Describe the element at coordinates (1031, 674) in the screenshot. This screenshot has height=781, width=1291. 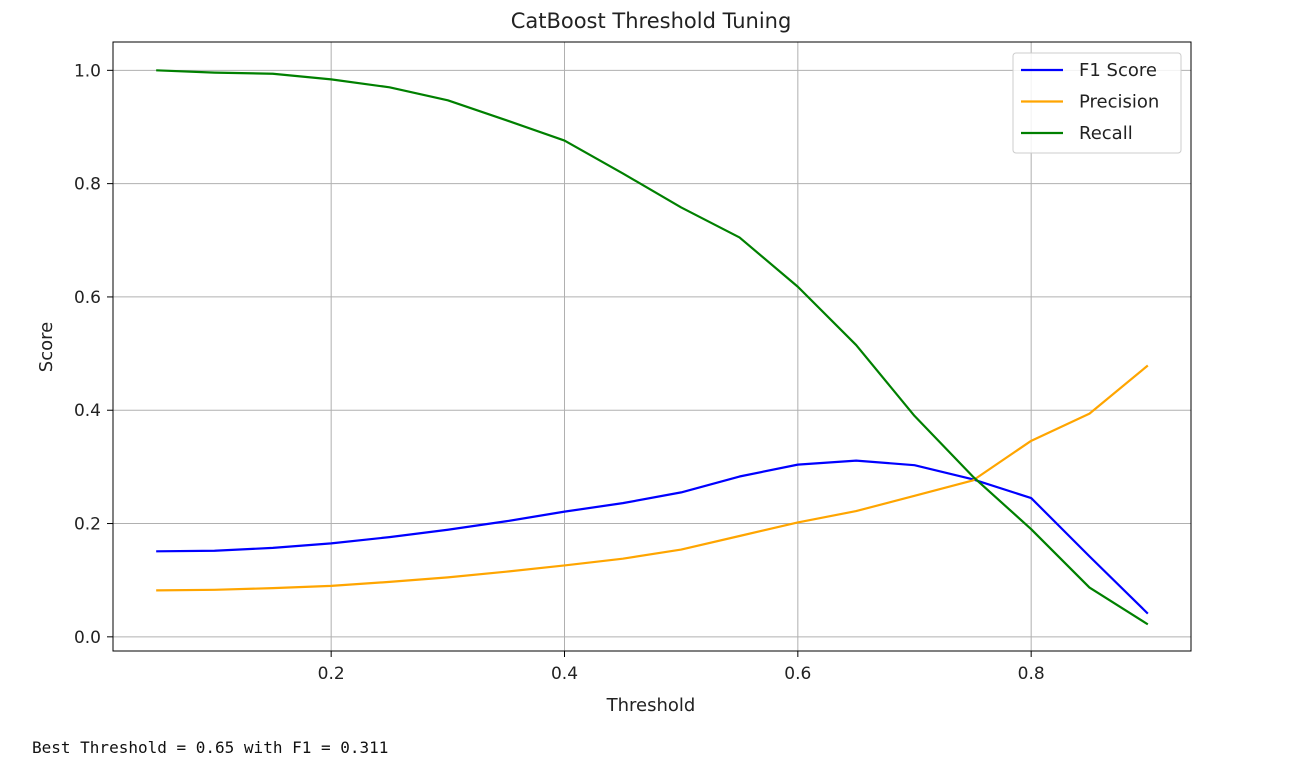
I see `x-tick-label: 0.8` at that location.